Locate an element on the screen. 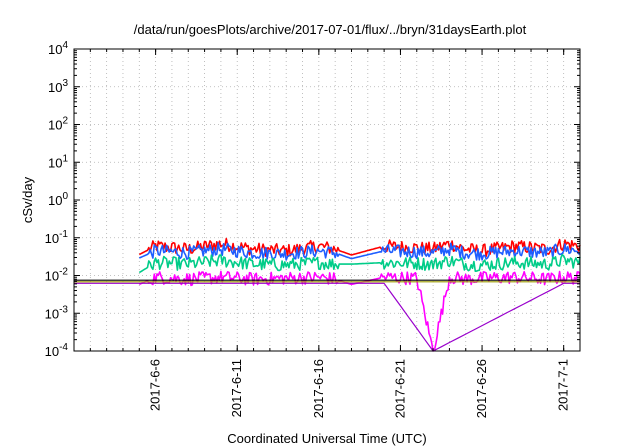 Image resolution: width=640 pixels, height=448 pixels. x-tick-label: 2017-6-6 is located at coordinates (155, 385).